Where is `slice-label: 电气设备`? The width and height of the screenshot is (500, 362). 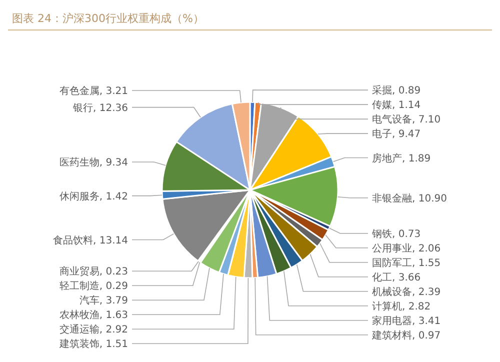
slice-label: 电气设备 is located at coordinates (392, 120).